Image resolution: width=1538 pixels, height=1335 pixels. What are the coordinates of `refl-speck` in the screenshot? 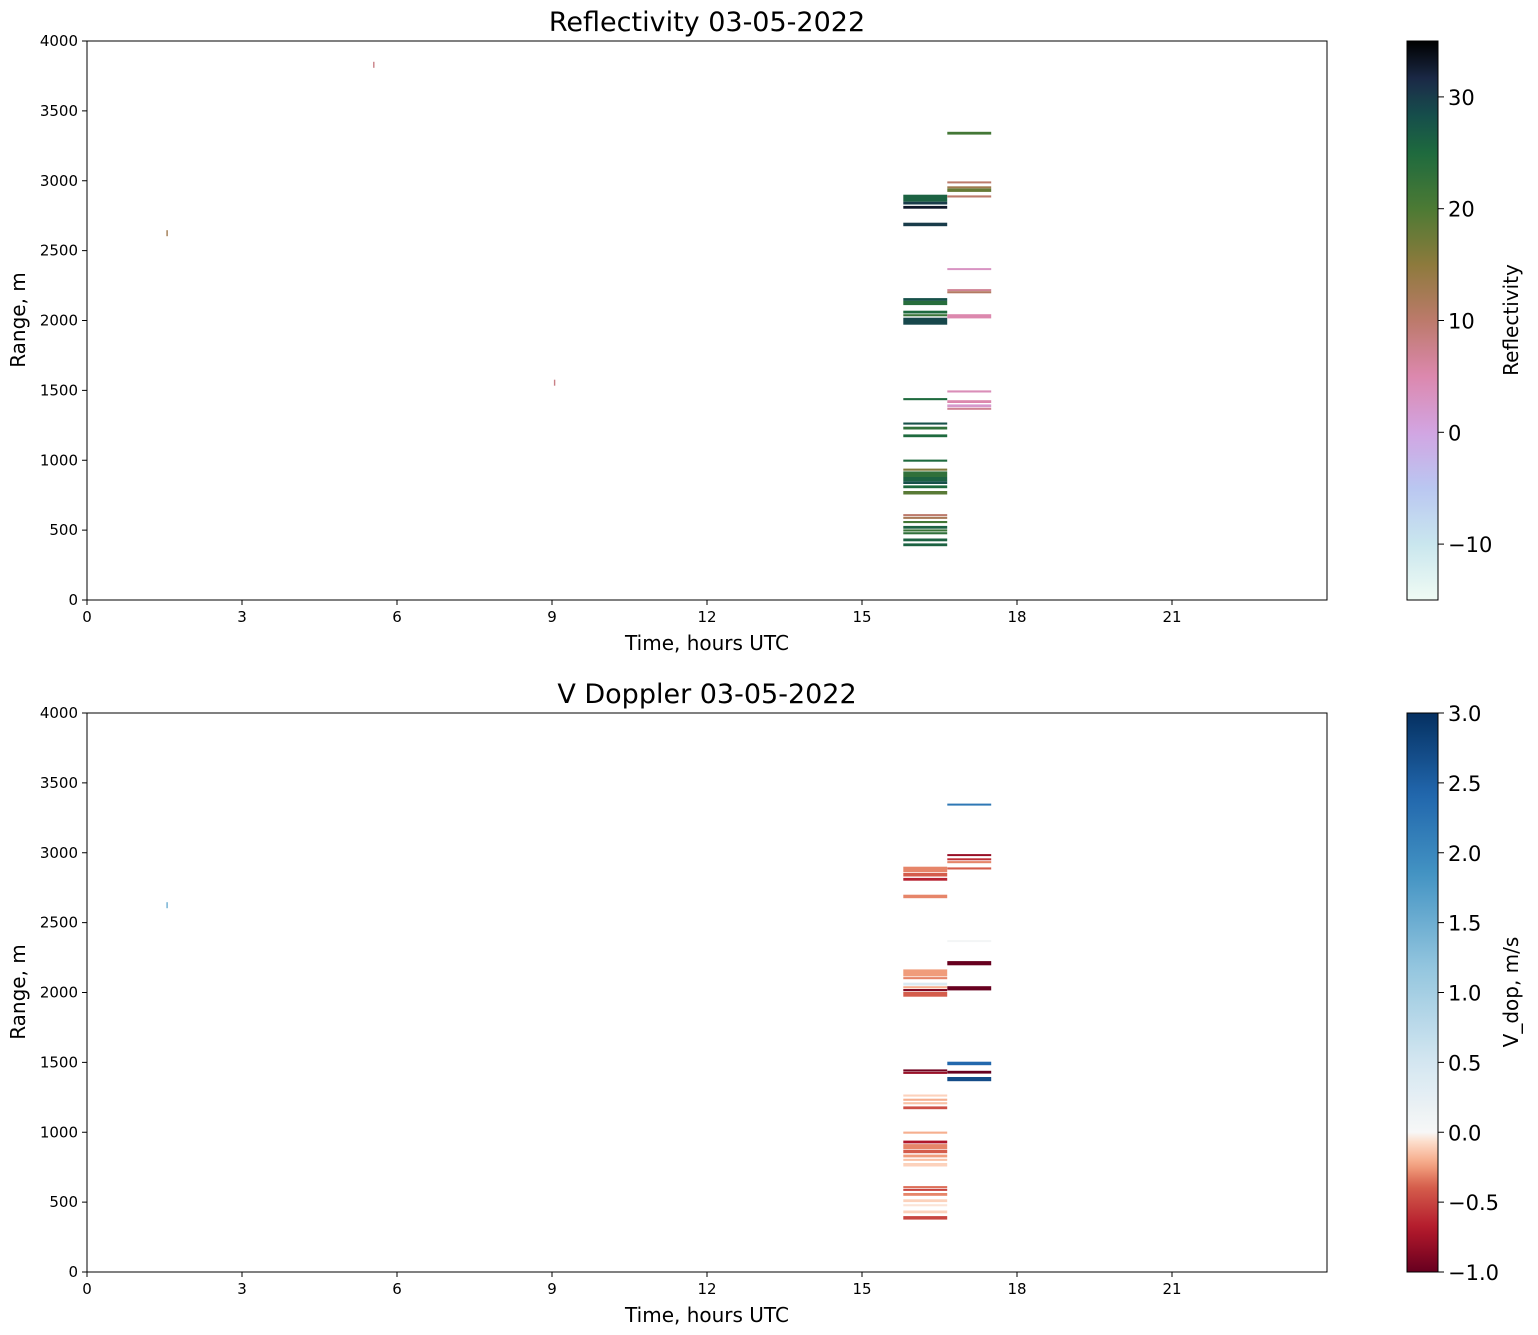 It's located at (374, 64).